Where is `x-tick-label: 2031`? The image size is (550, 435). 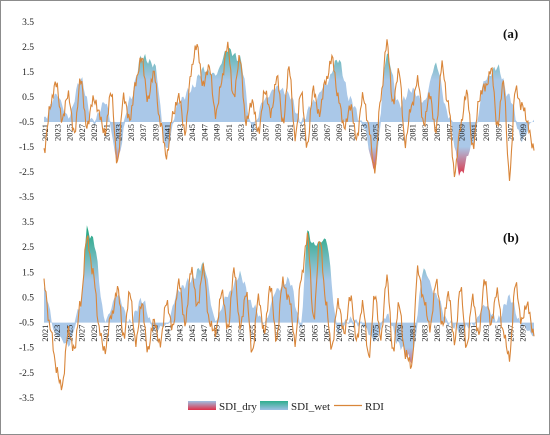
x-tick-label: 2031 is located at coordinates (106, 333).